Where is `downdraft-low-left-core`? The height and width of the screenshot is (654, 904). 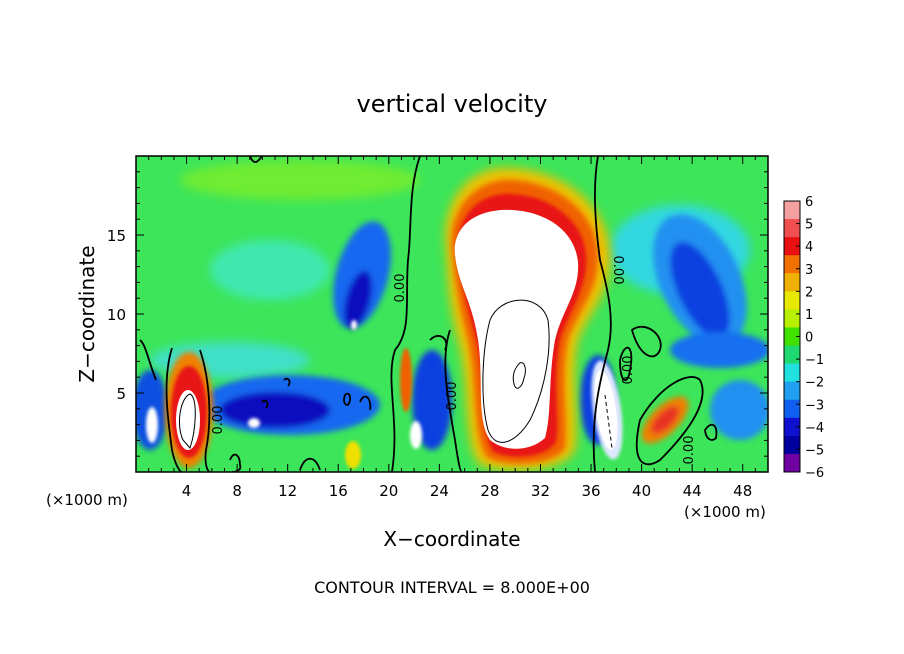 downdraft-low-left-core is located at coordinates (275, 410).